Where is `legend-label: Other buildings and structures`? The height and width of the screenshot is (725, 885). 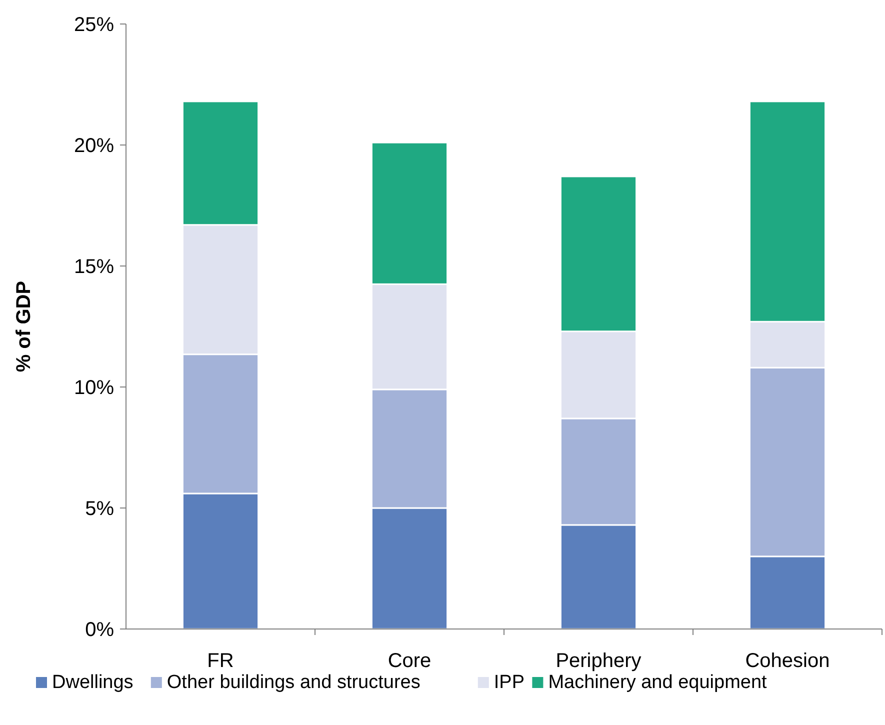 legend-label: Other buildings and structures is located at coordinates (293, 682).